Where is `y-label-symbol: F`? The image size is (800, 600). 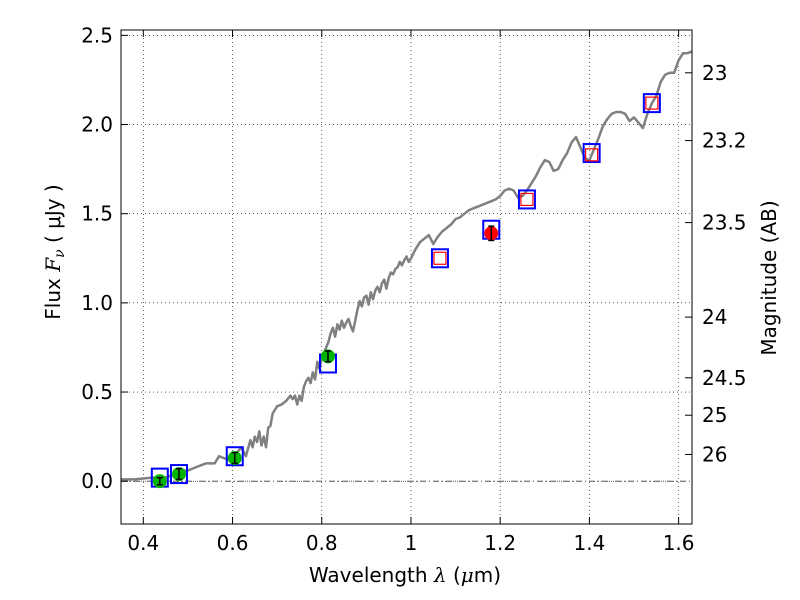 y-label-symbol: F is located at coordinates (53, 265).